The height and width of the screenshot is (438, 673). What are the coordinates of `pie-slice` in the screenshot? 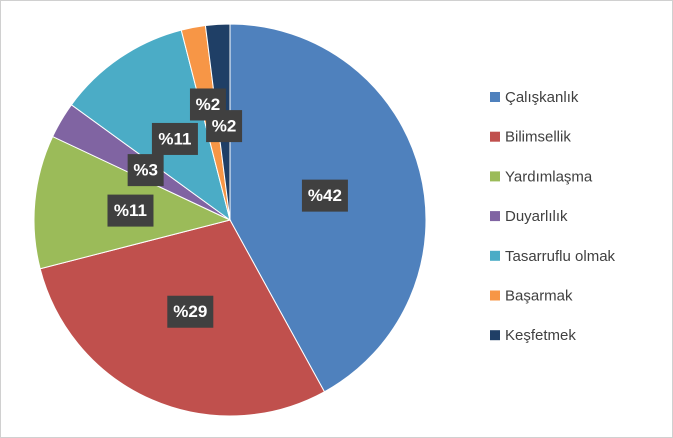 It's located at (150, 125).